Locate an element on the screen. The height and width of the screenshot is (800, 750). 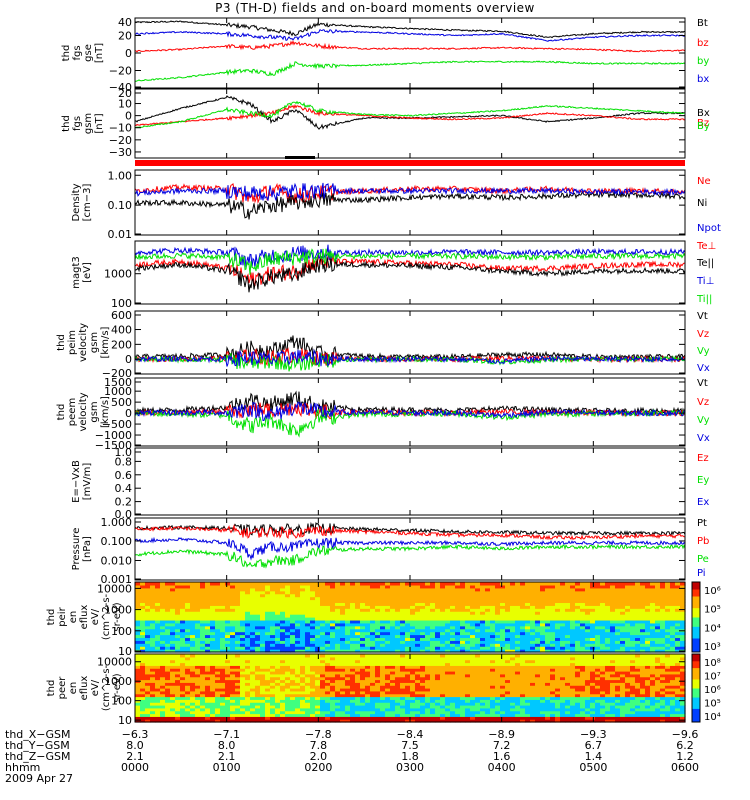
y-tick-label: 0.100 is located at coordinates (117, 541).